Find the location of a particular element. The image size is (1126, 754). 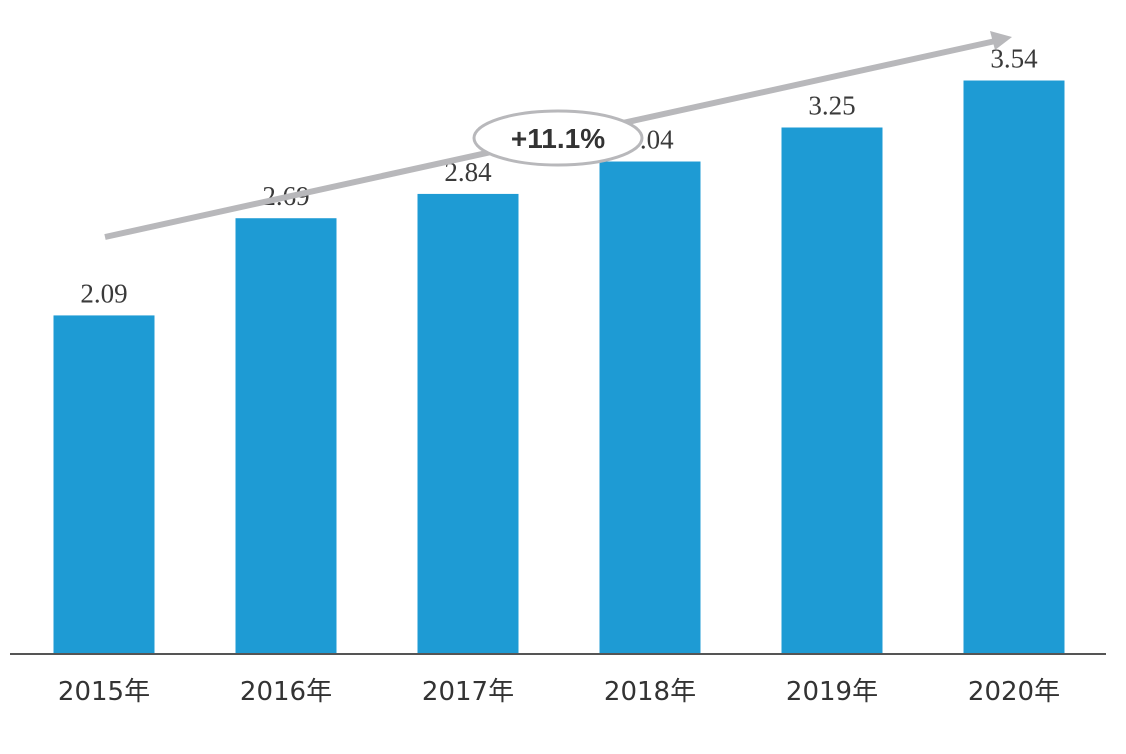

category-label-0: 2015年 is located at coordinates (104, 692).